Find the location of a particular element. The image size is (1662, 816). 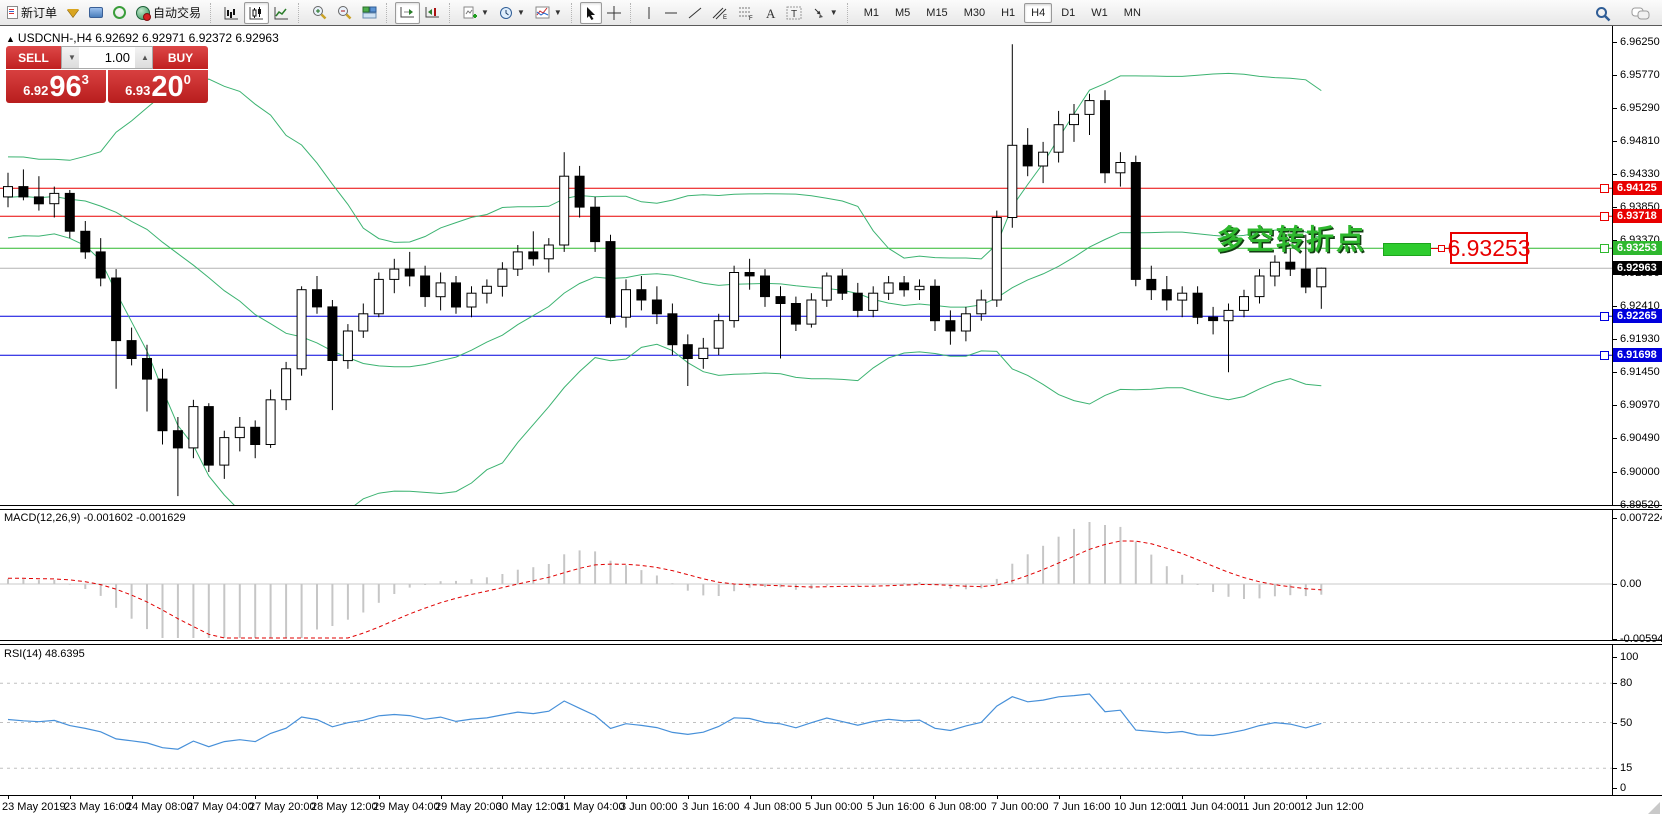

arrows-tool-button: ▼ is located at coordinates (825, 13).